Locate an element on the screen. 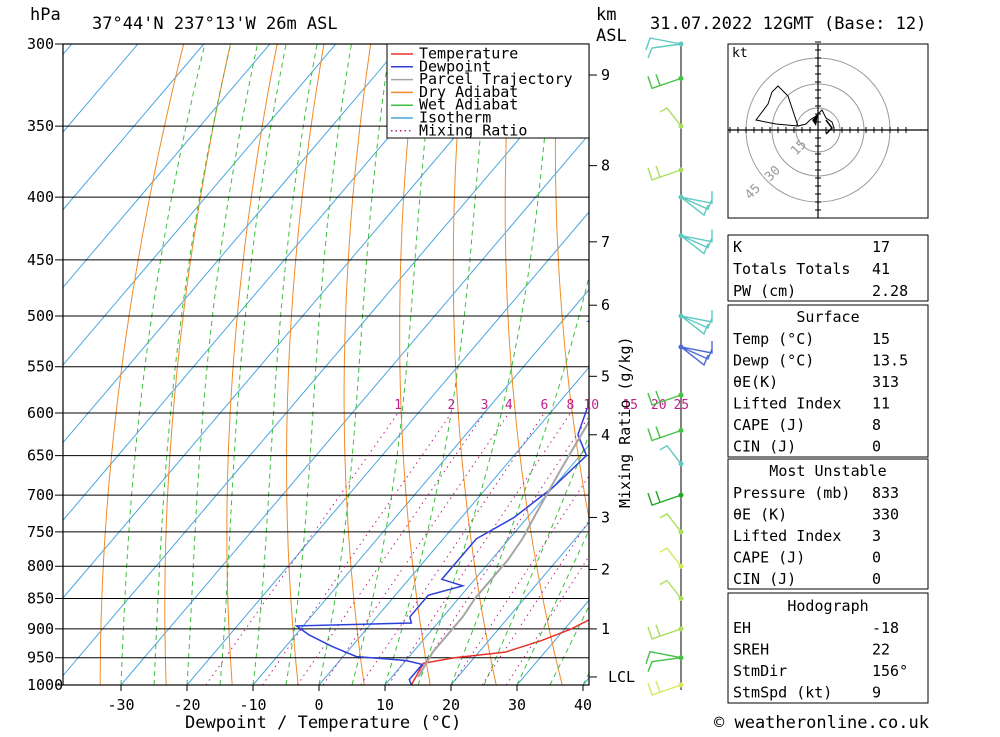 This screenshot has width=1000, height=737. pressure-tick-label: 850 is located at coordinates (40, 598).